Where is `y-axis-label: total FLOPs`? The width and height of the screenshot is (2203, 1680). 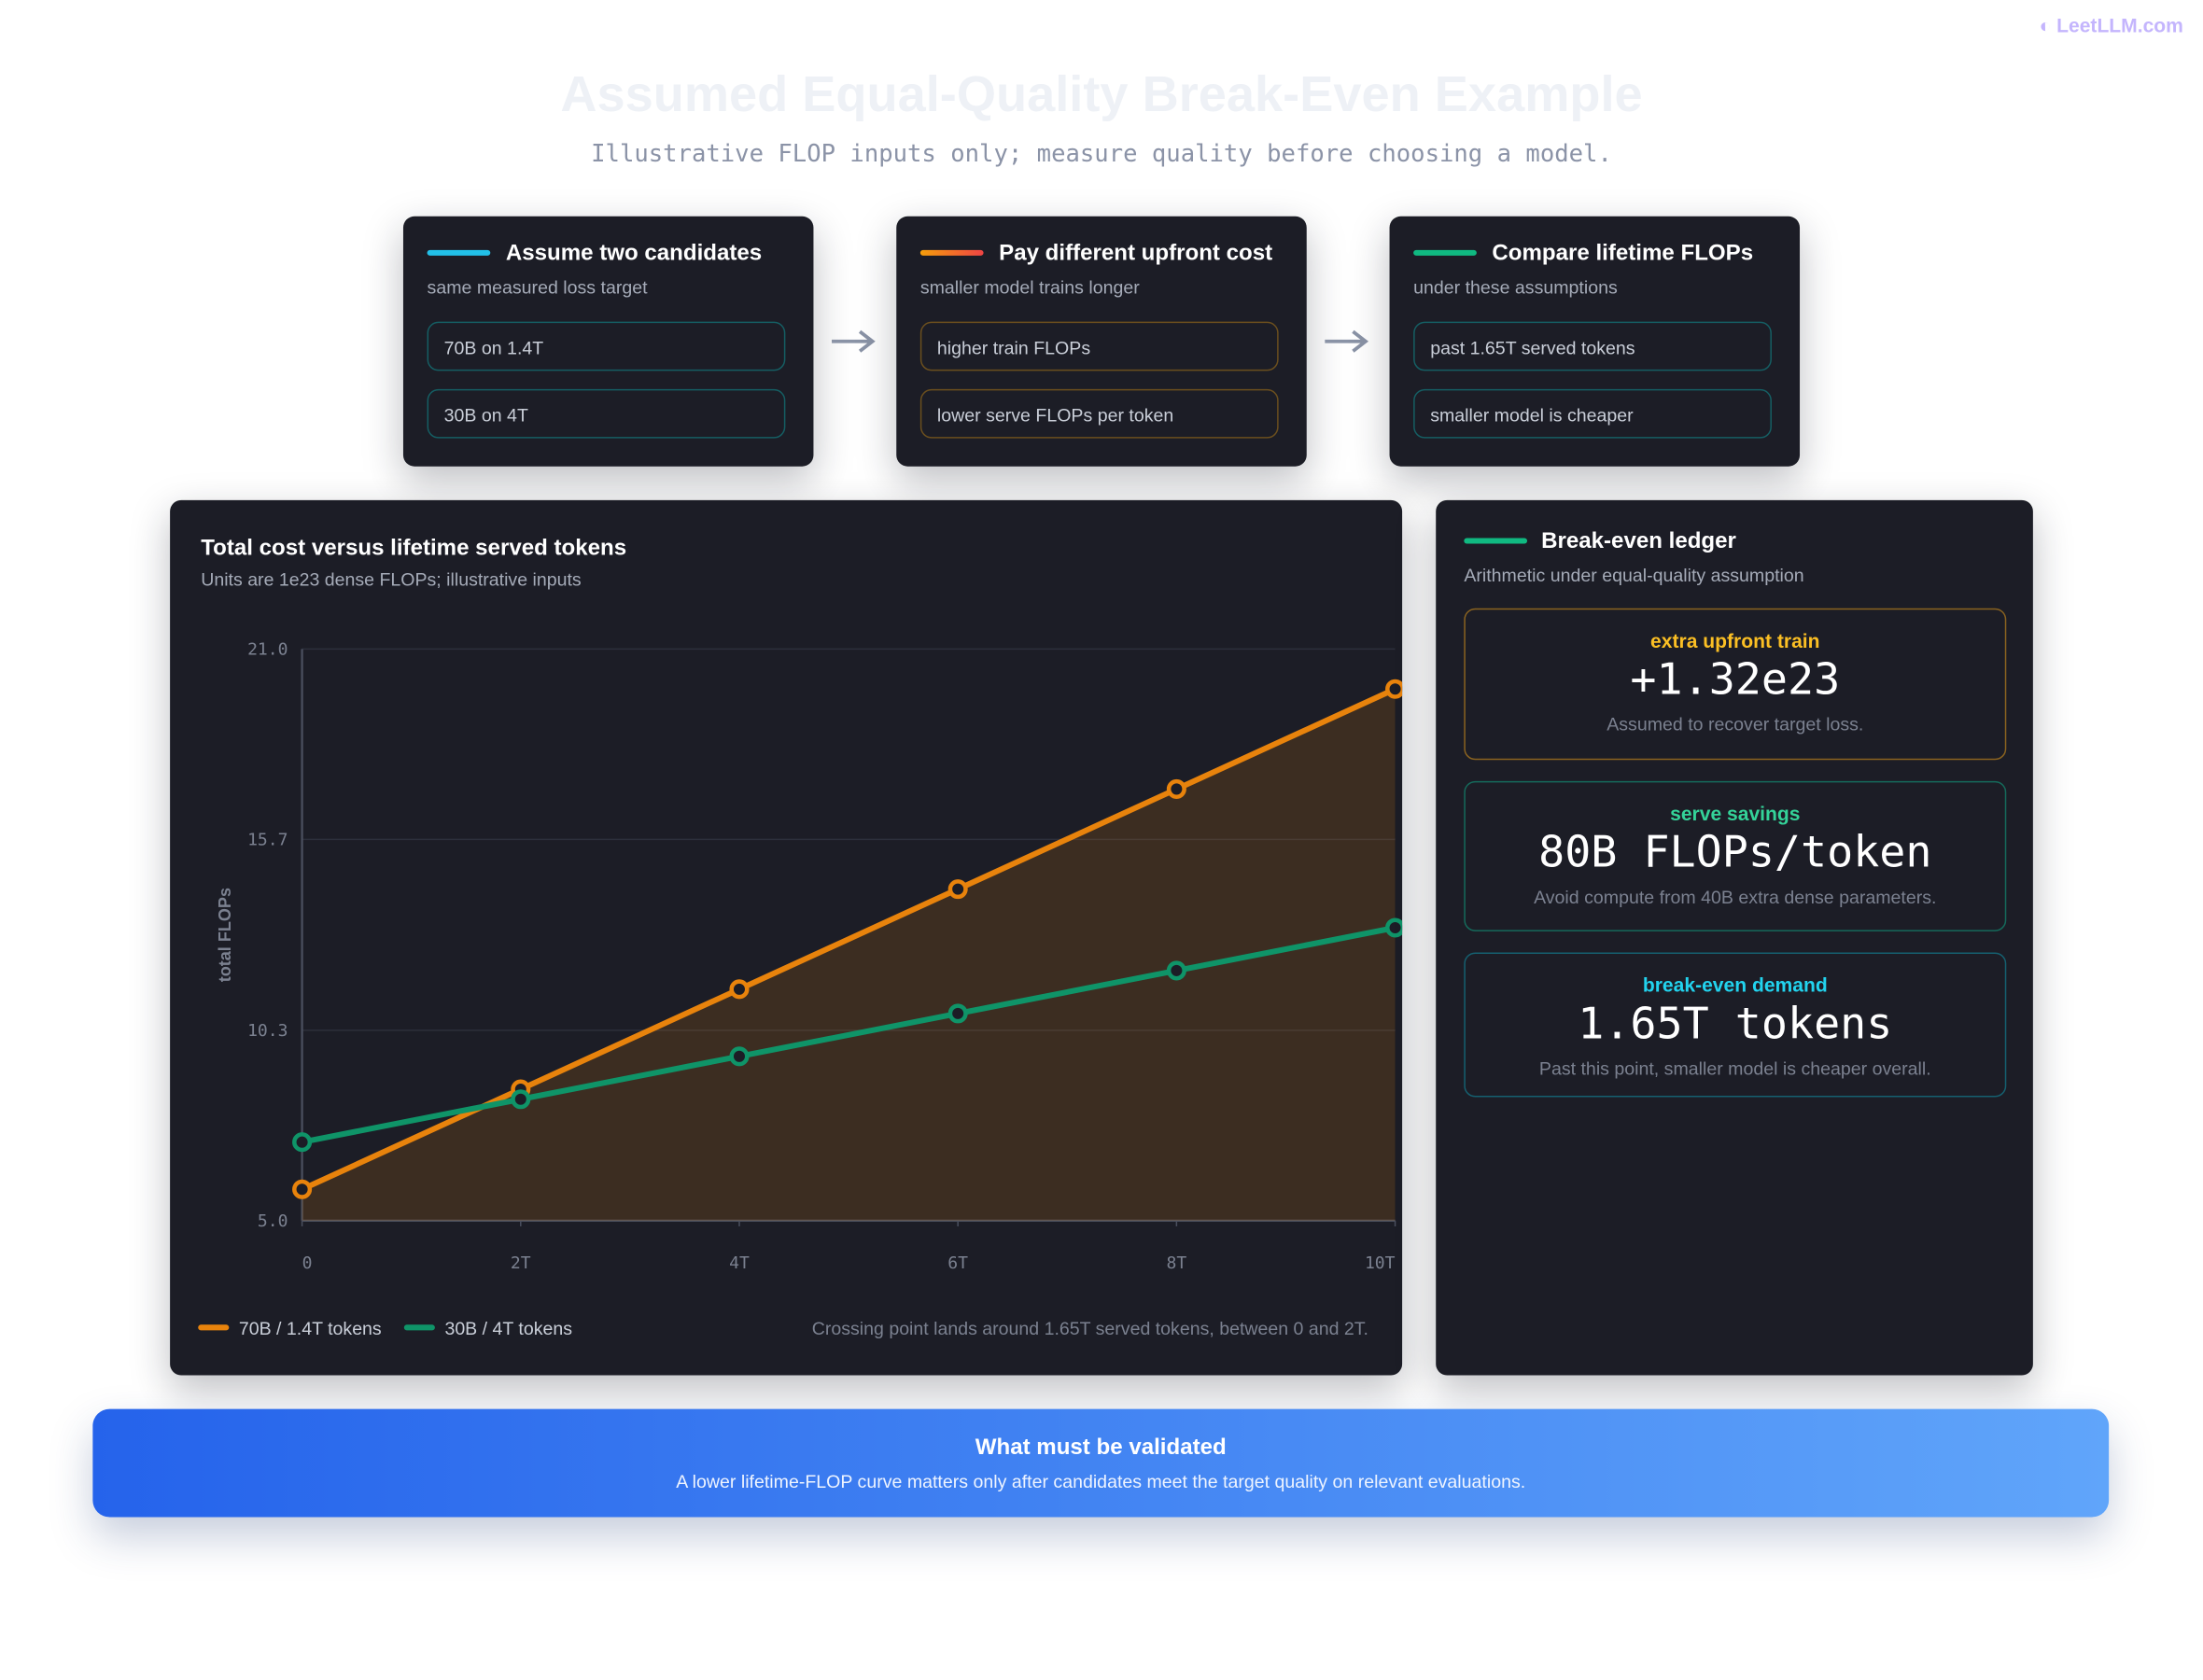 y-axis-label: total FLOPs is located at coordinates (225, 935).